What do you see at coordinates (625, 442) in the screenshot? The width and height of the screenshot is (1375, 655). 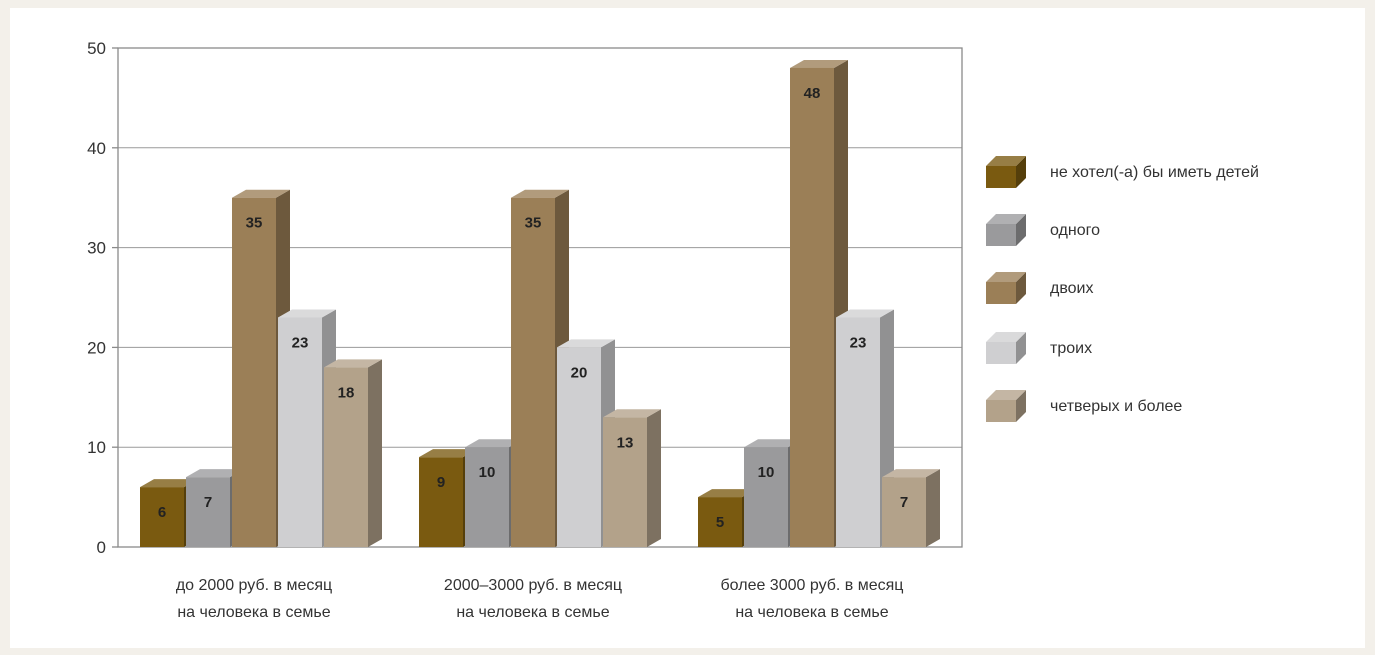 I see `data-label: 13` at bounding box center [625, 442].